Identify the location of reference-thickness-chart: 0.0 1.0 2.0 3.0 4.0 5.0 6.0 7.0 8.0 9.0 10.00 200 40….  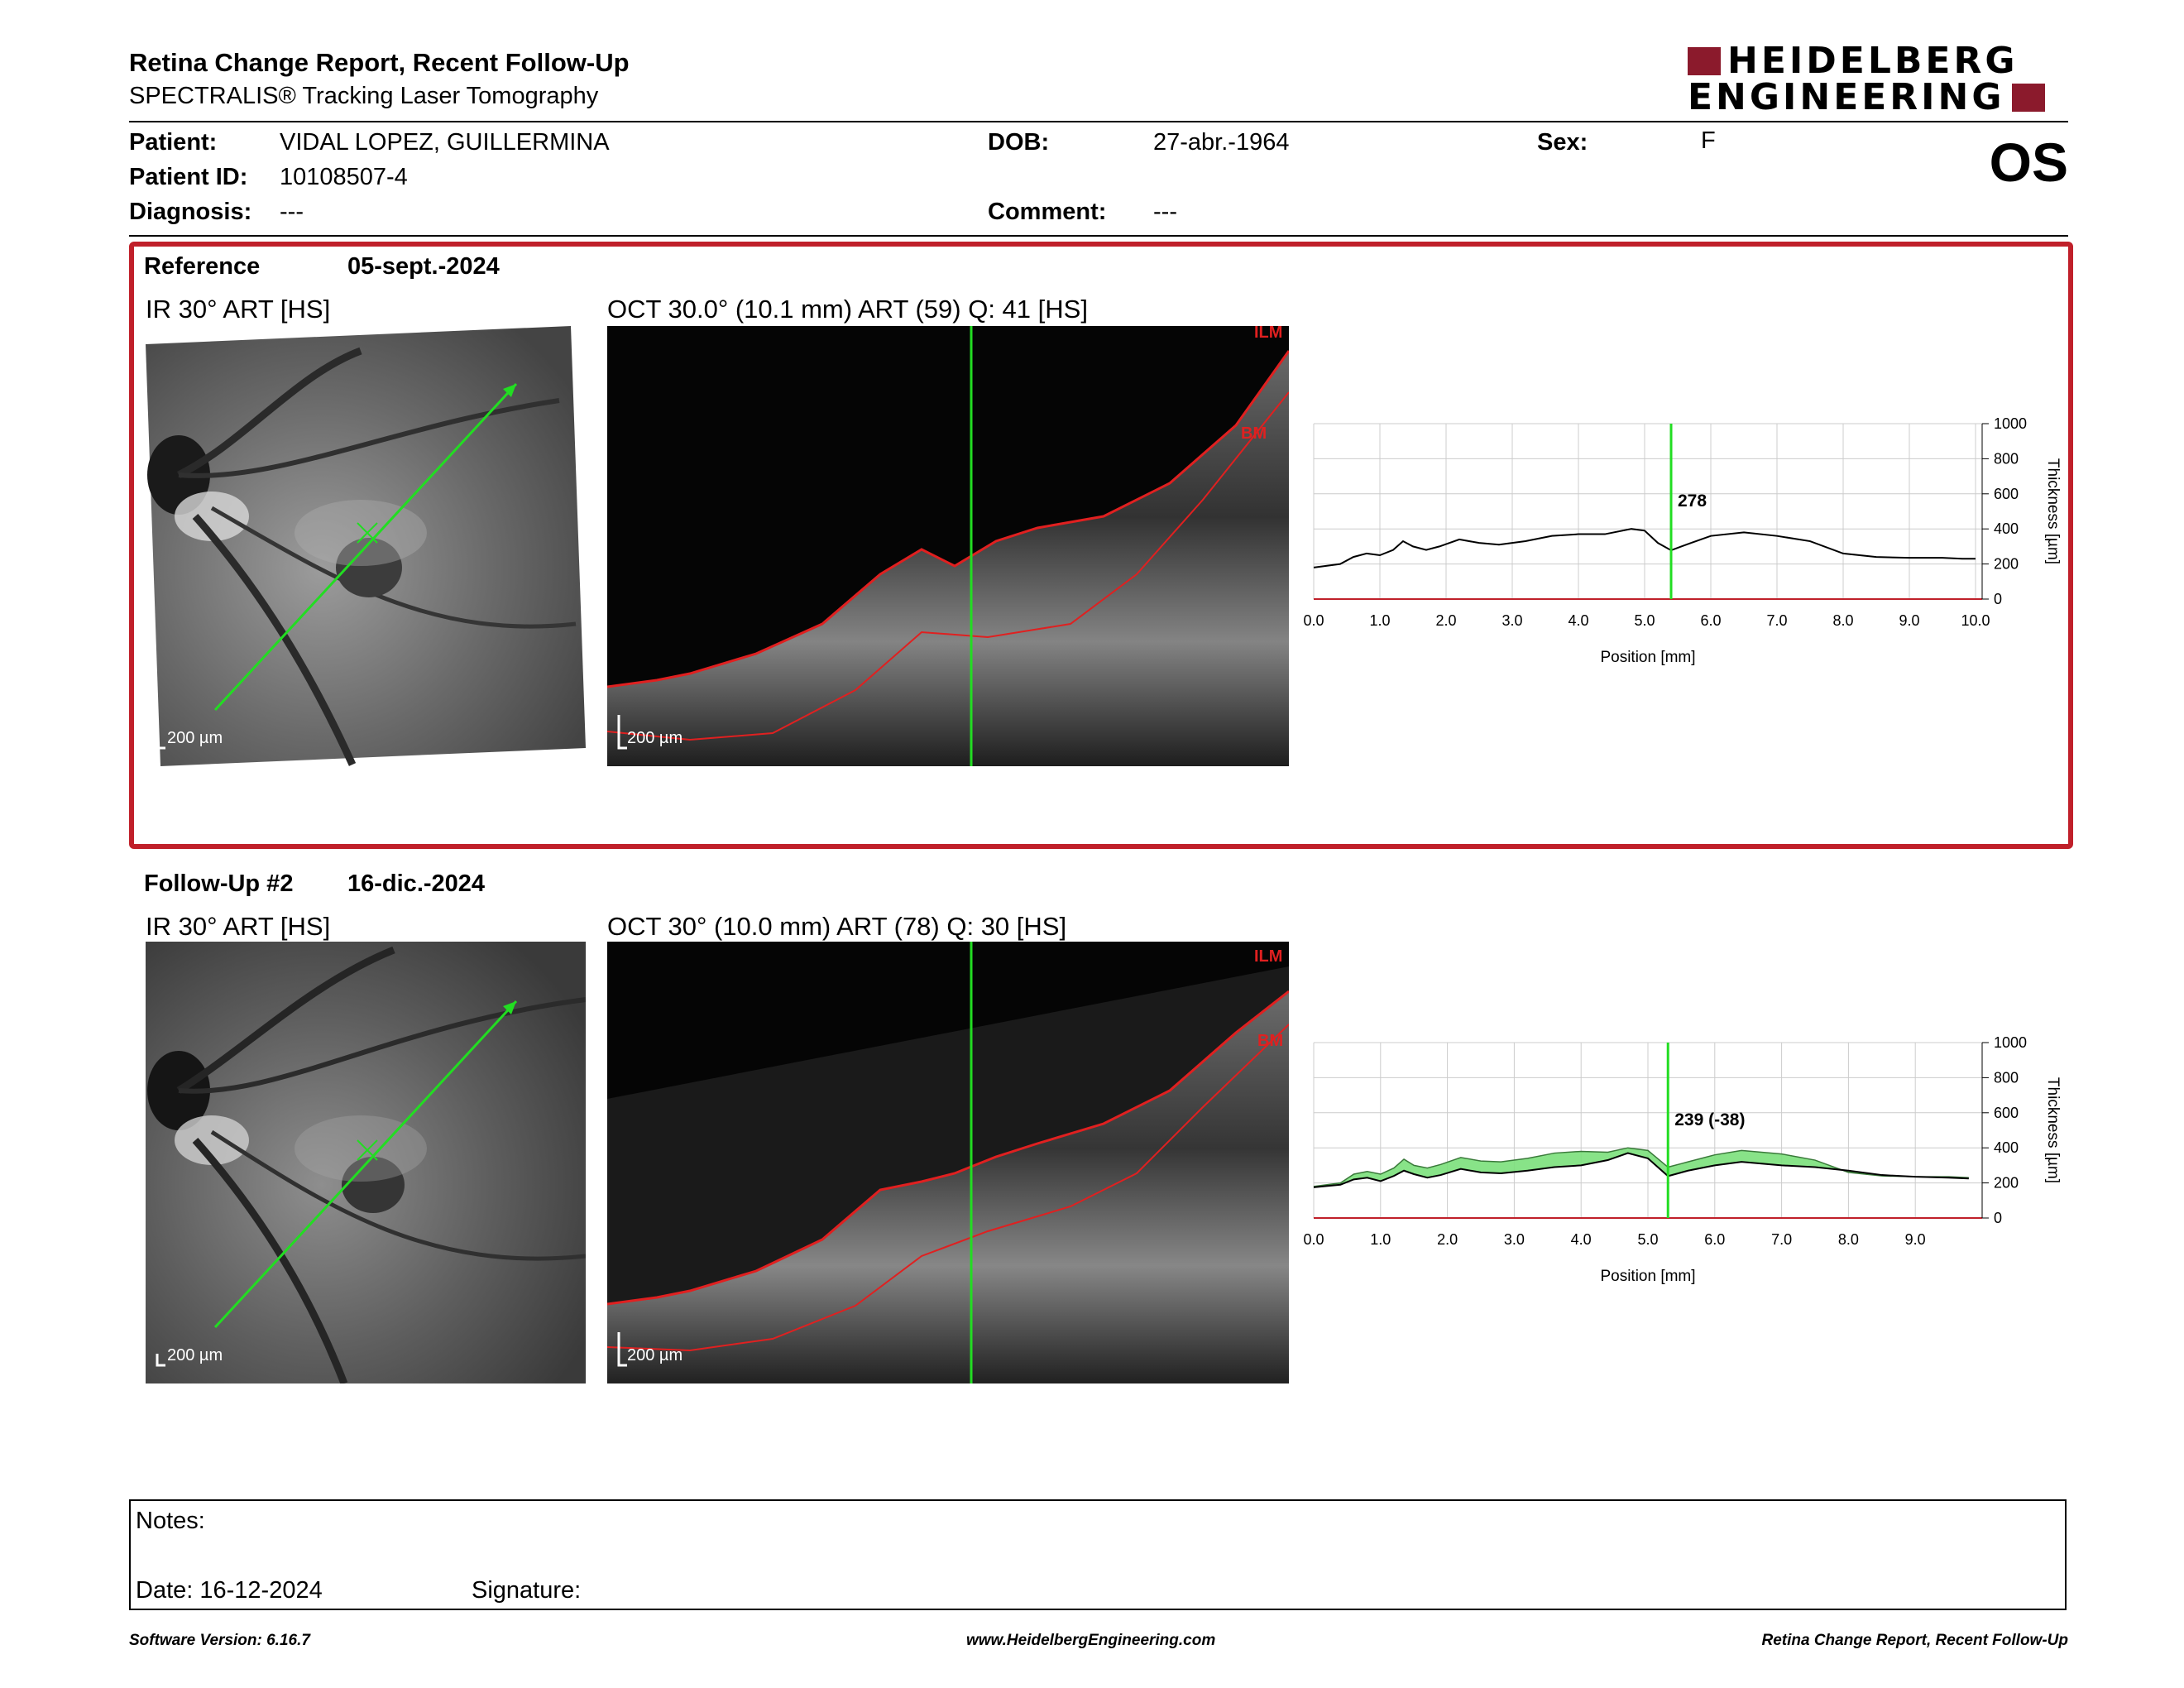
(1682, 540).